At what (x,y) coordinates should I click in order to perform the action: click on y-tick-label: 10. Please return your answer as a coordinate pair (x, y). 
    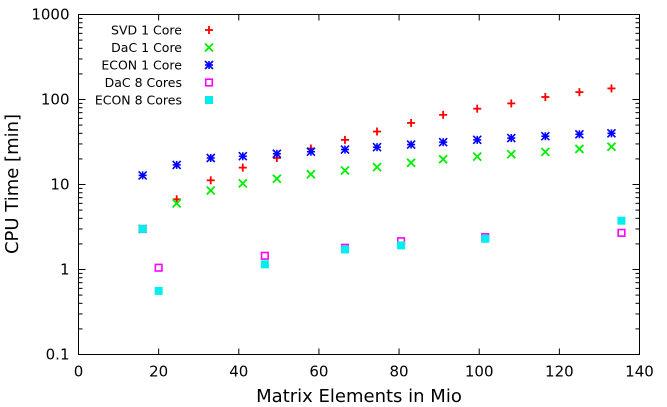
    Looking at the image, I should click on (59, 185).